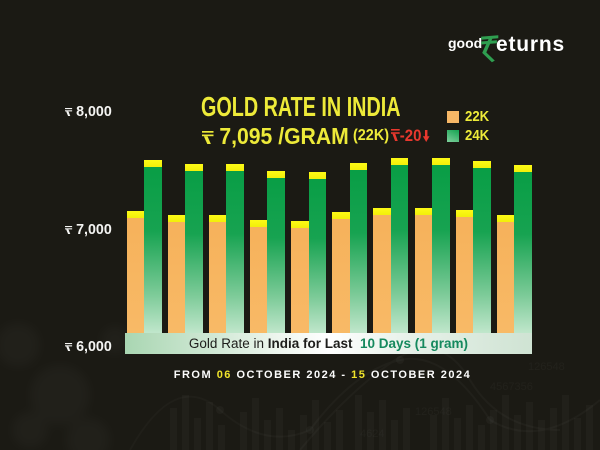  What do you see at coordinates (372, 434) in the screenshot?
I see `svg-text: 4624` at bounding box center [372, 434].